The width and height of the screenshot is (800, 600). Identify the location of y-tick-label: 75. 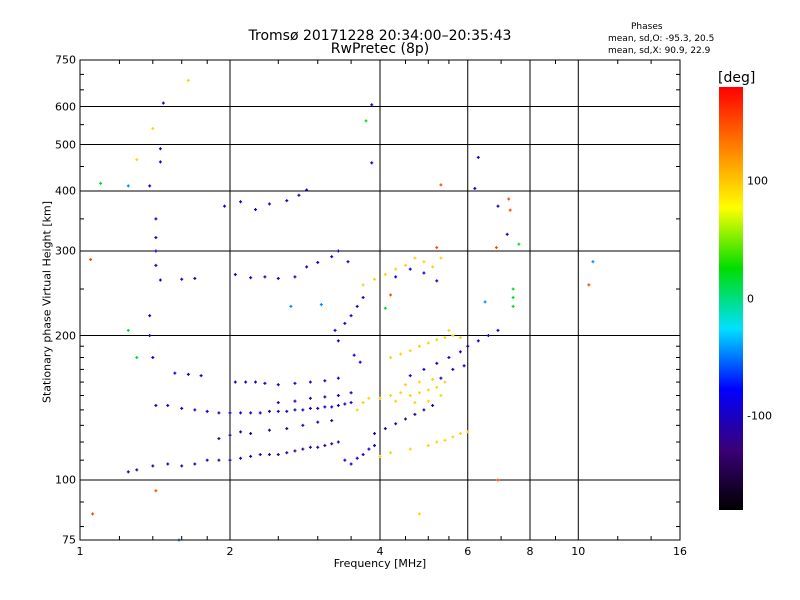
(69, 540).